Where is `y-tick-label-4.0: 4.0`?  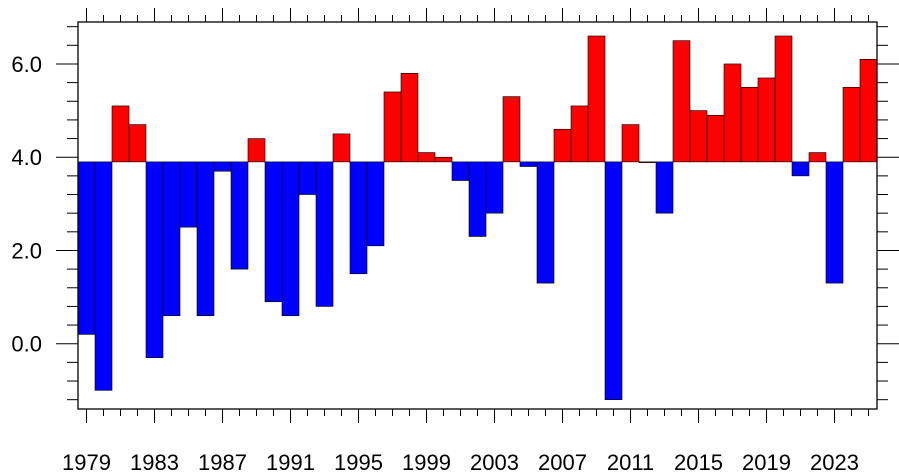 y-tick-label-4.0: 4.0 is located at coordinates (26, 157).